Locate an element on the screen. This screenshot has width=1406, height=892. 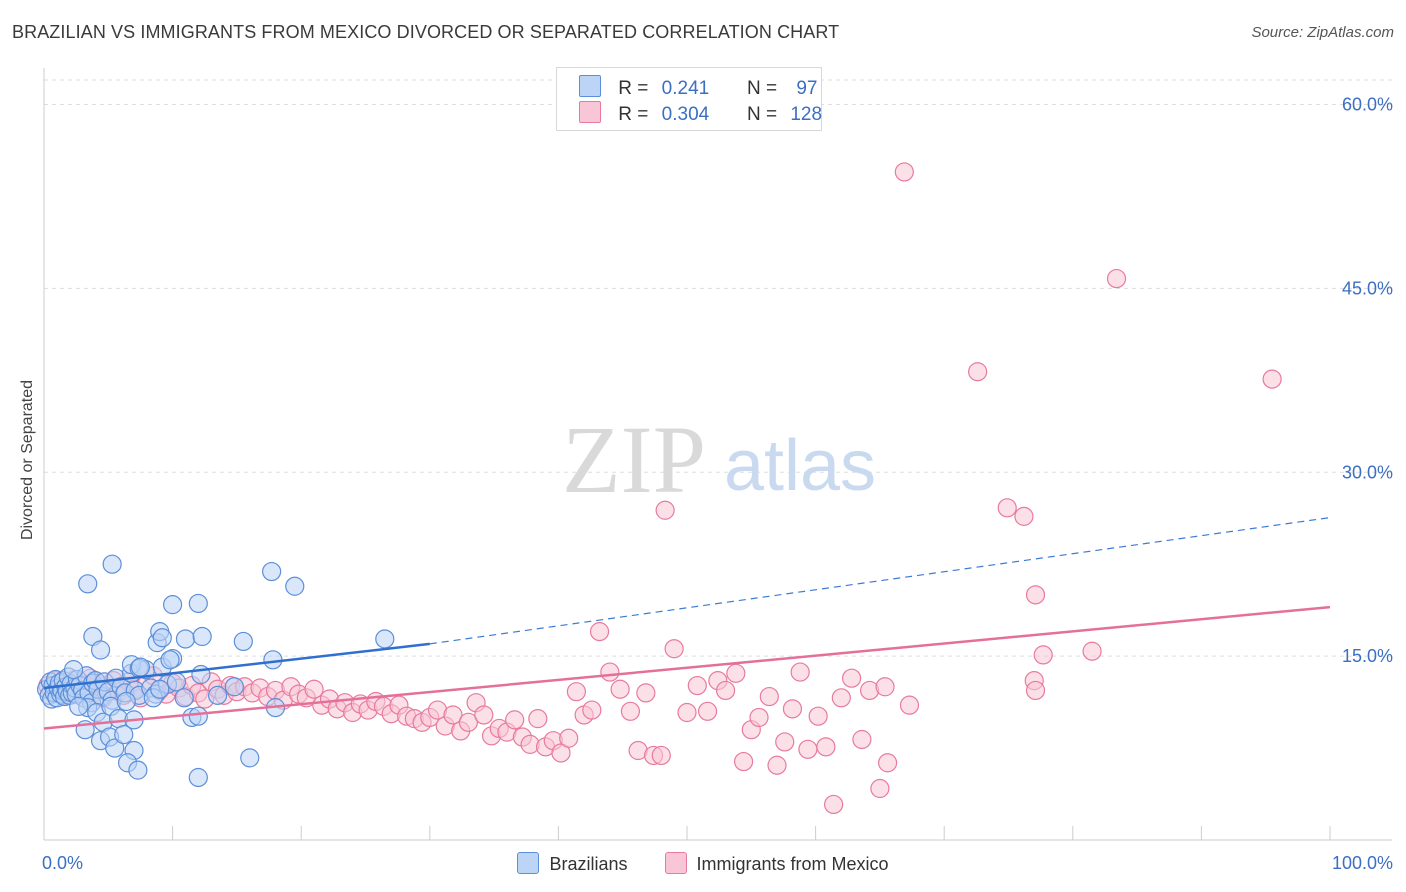
y-tick-label: 45.0% is located at coordinates (1367, 288).